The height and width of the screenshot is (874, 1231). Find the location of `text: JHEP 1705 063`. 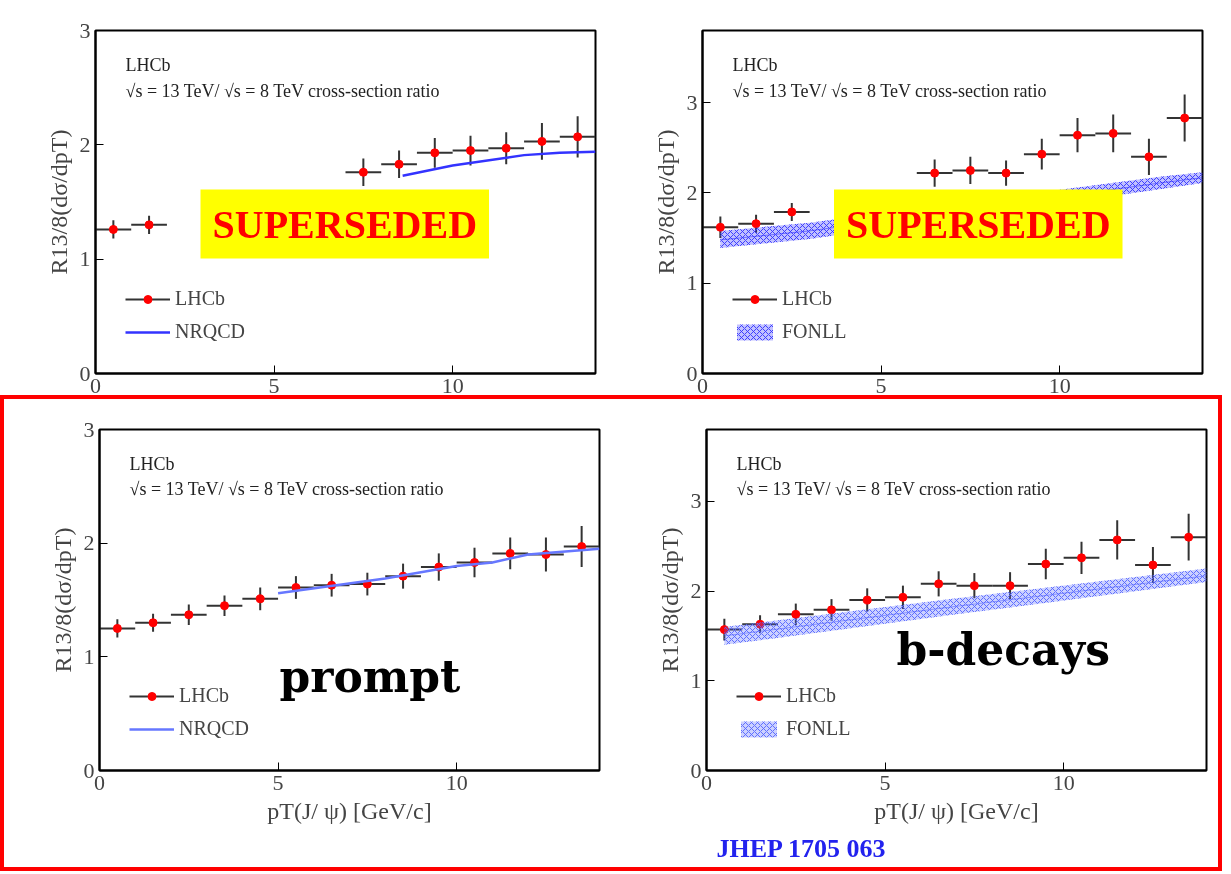

text: JHEP 1705 063 is located at coordinates (801, 848).